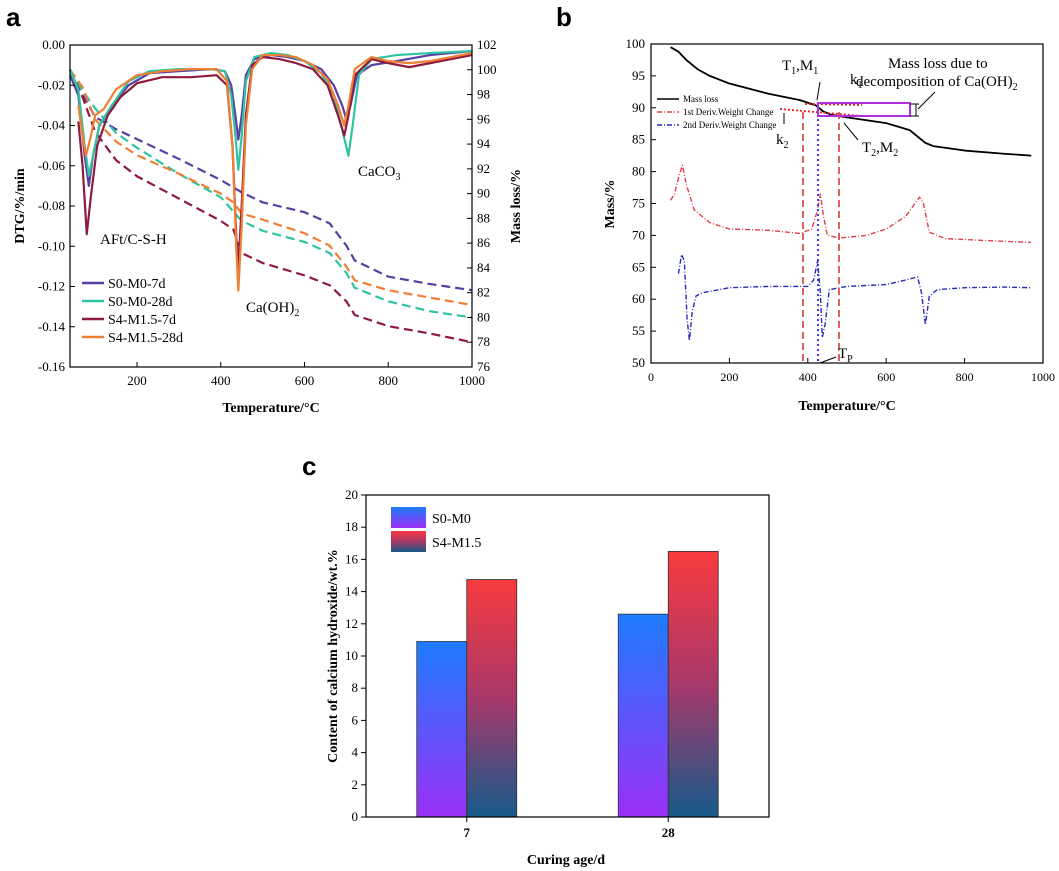 The image size is (1059, 871). Describe the element at coordinates (638, 266) in the screenshot. I see `y-tick-label-65: 65` at that location.